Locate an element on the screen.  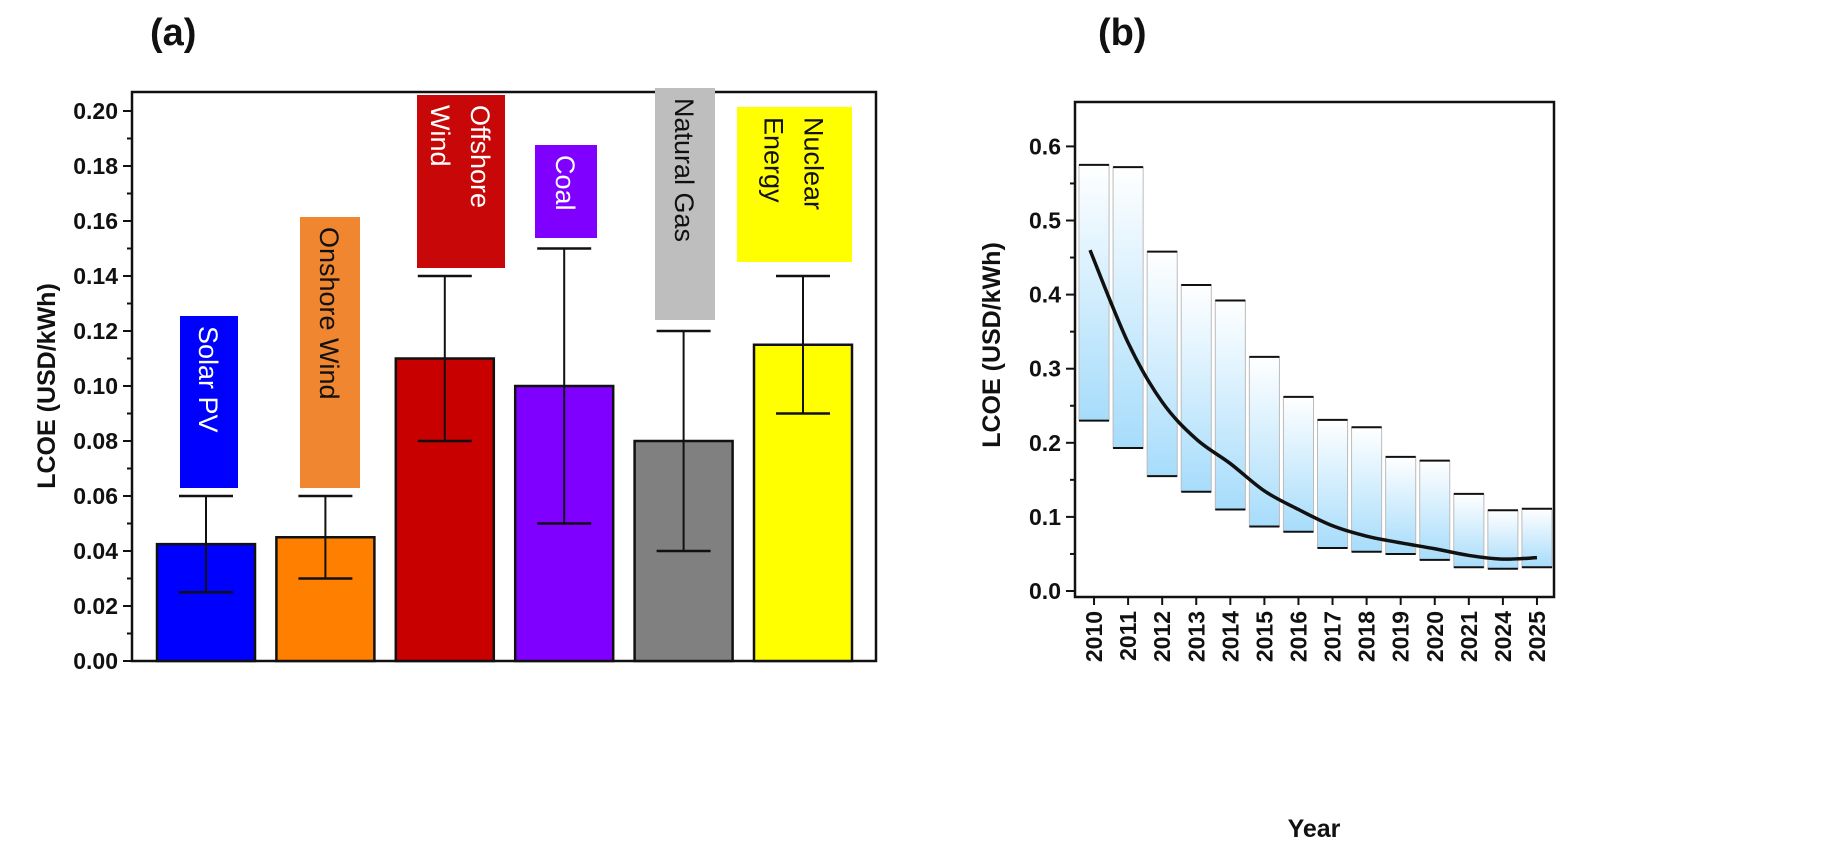
y-tick-label: 0.06 is located at coordinates (95, 496).